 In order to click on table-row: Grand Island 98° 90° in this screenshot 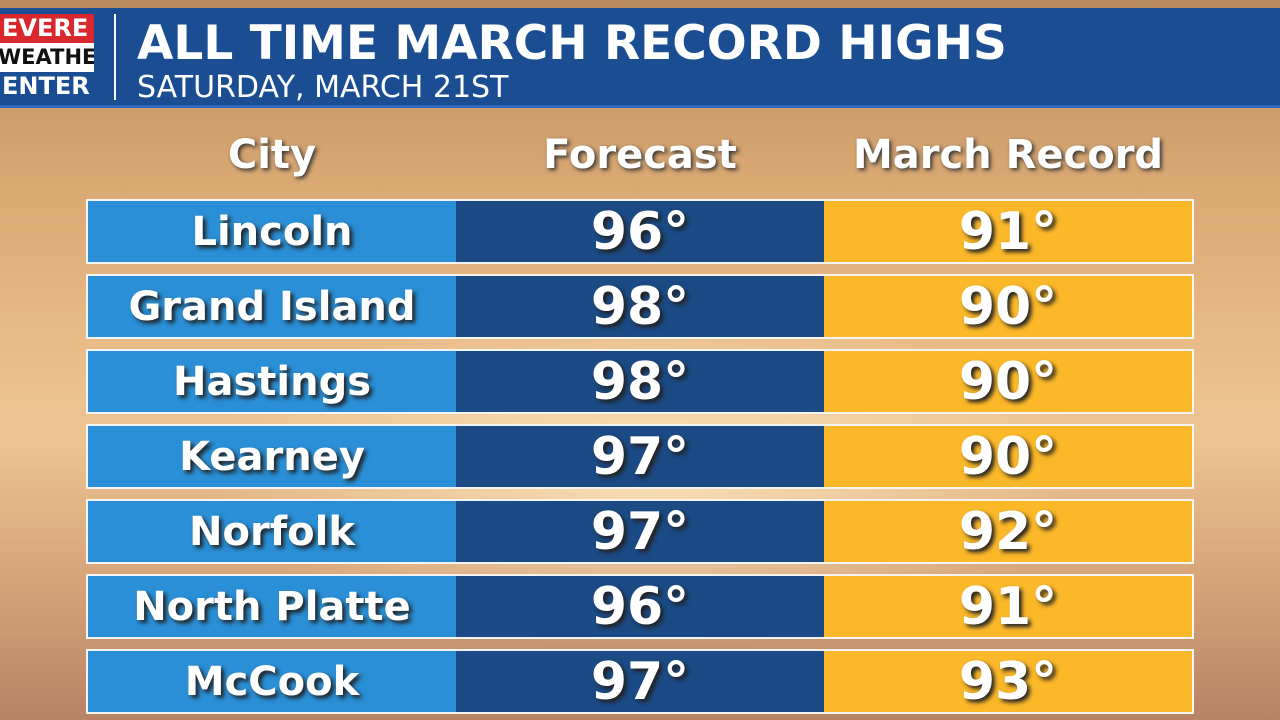, I will do `click(640, 306)`.